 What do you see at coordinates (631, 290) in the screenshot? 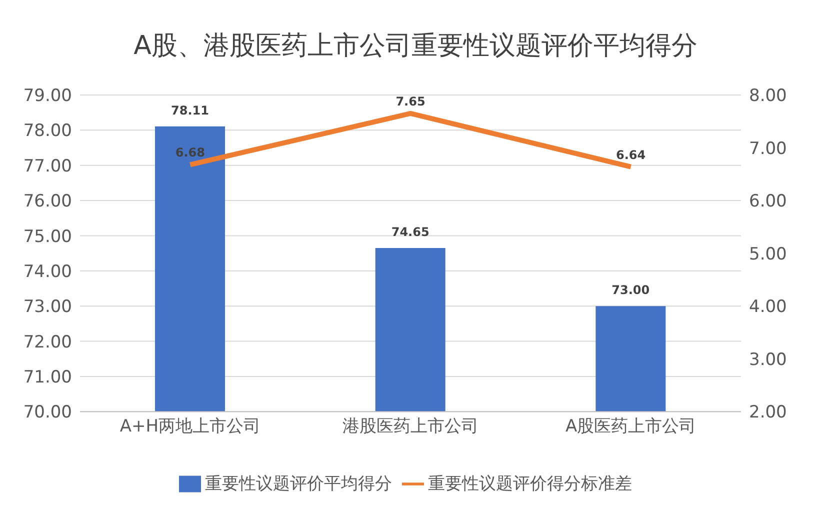
I see `data-label: 73.00` at bounding box center [631, 290].